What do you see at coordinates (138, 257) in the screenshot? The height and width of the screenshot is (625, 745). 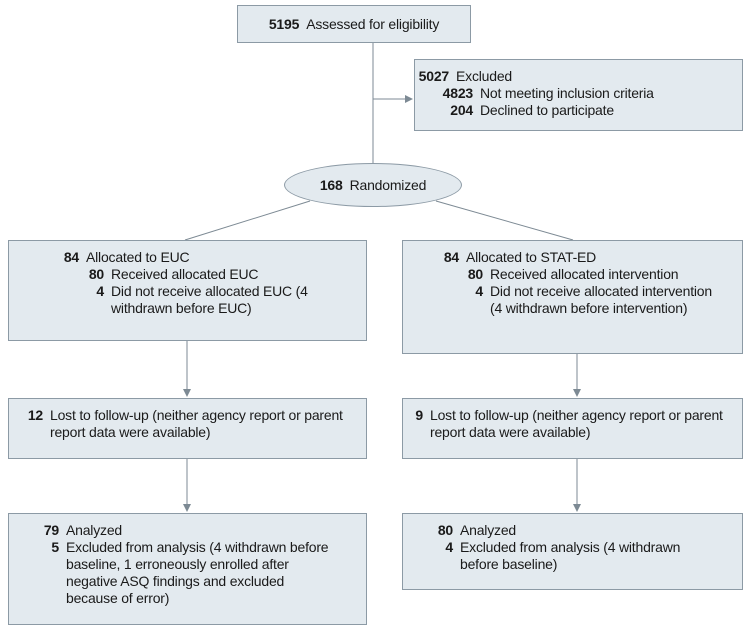 I see `label: Allocated to EUC` at bounding box center [138, 257].